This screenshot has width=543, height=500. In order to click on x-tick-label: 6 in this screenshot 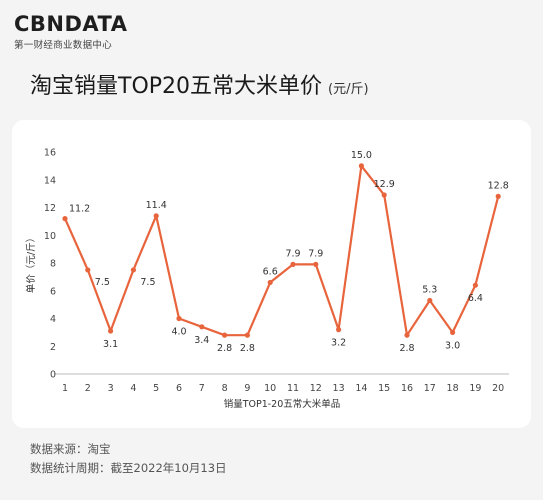, I will do `click(179, 388)`.